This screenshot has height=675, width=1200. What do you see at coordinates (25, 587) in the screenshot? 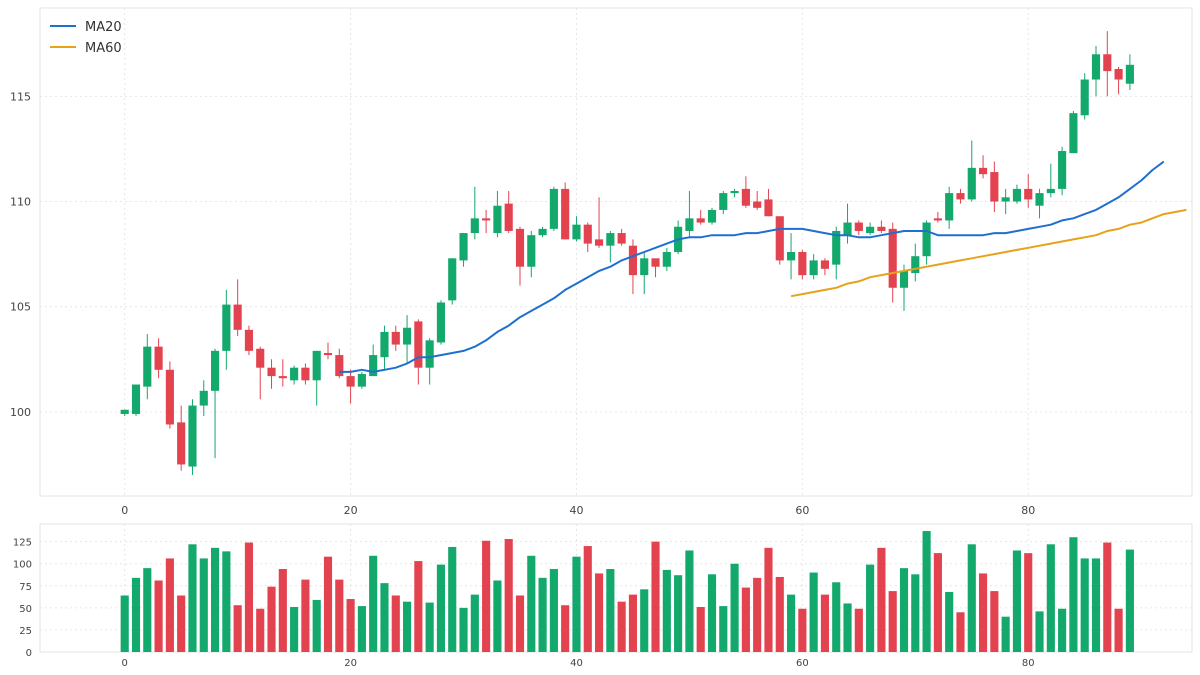
I see `volume-y-tick-label: 75` at bounding box center [25, 587].